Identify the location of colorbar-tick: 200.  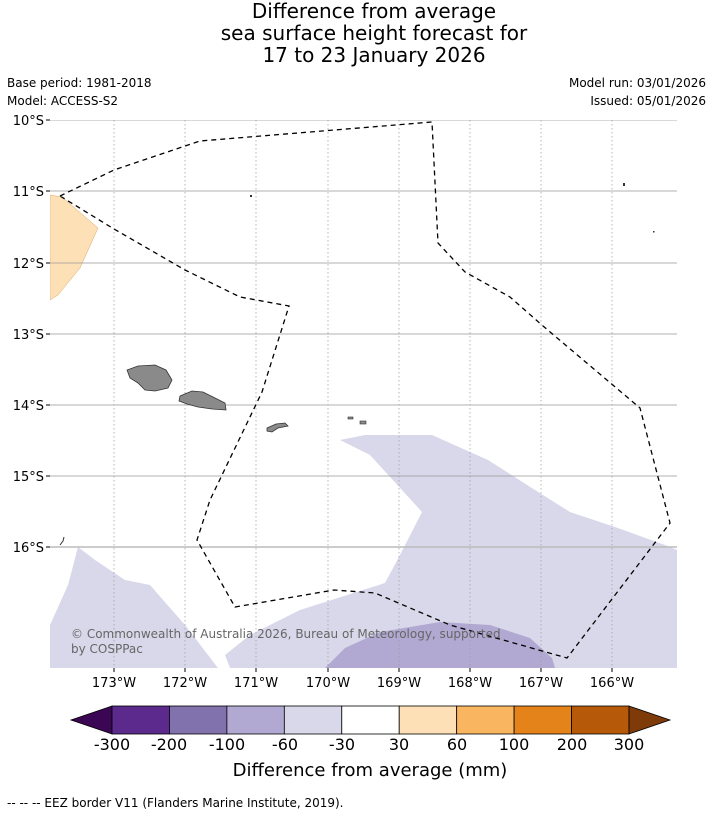
(572, 744).